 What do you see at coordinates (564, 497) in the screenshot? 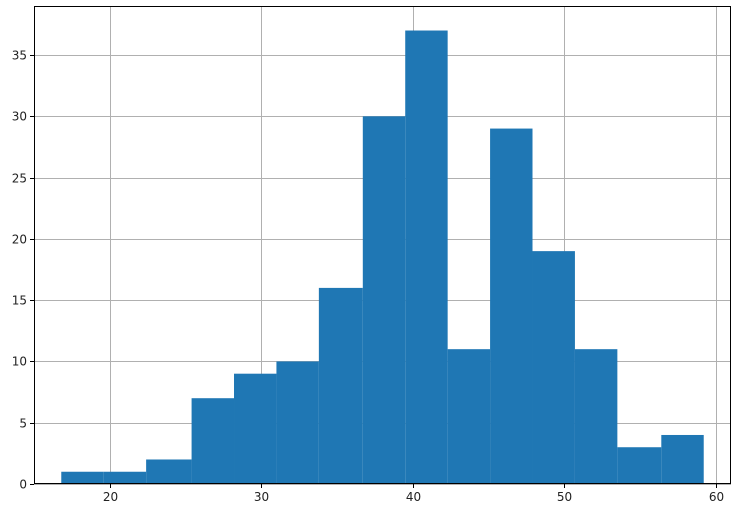
I see `x-tick-label: 50` at bounding box center [564, 497].